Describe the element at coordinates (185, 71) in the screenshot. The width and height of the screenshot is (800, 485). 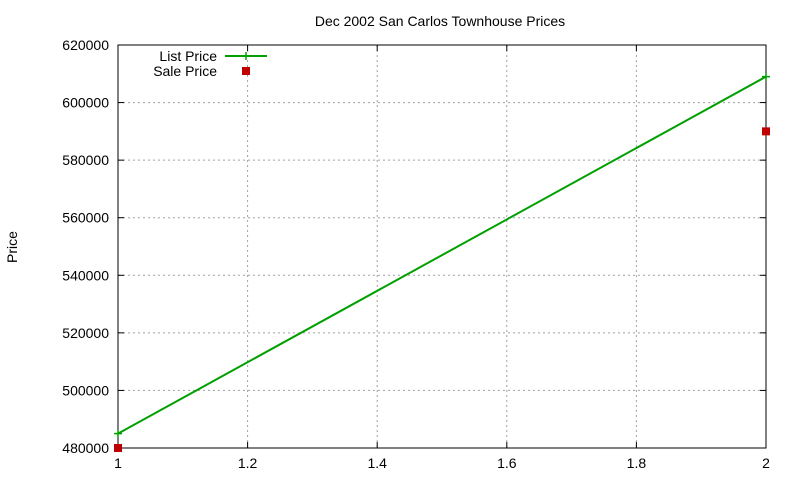
I see `legend-label: Sale Price` at that location.